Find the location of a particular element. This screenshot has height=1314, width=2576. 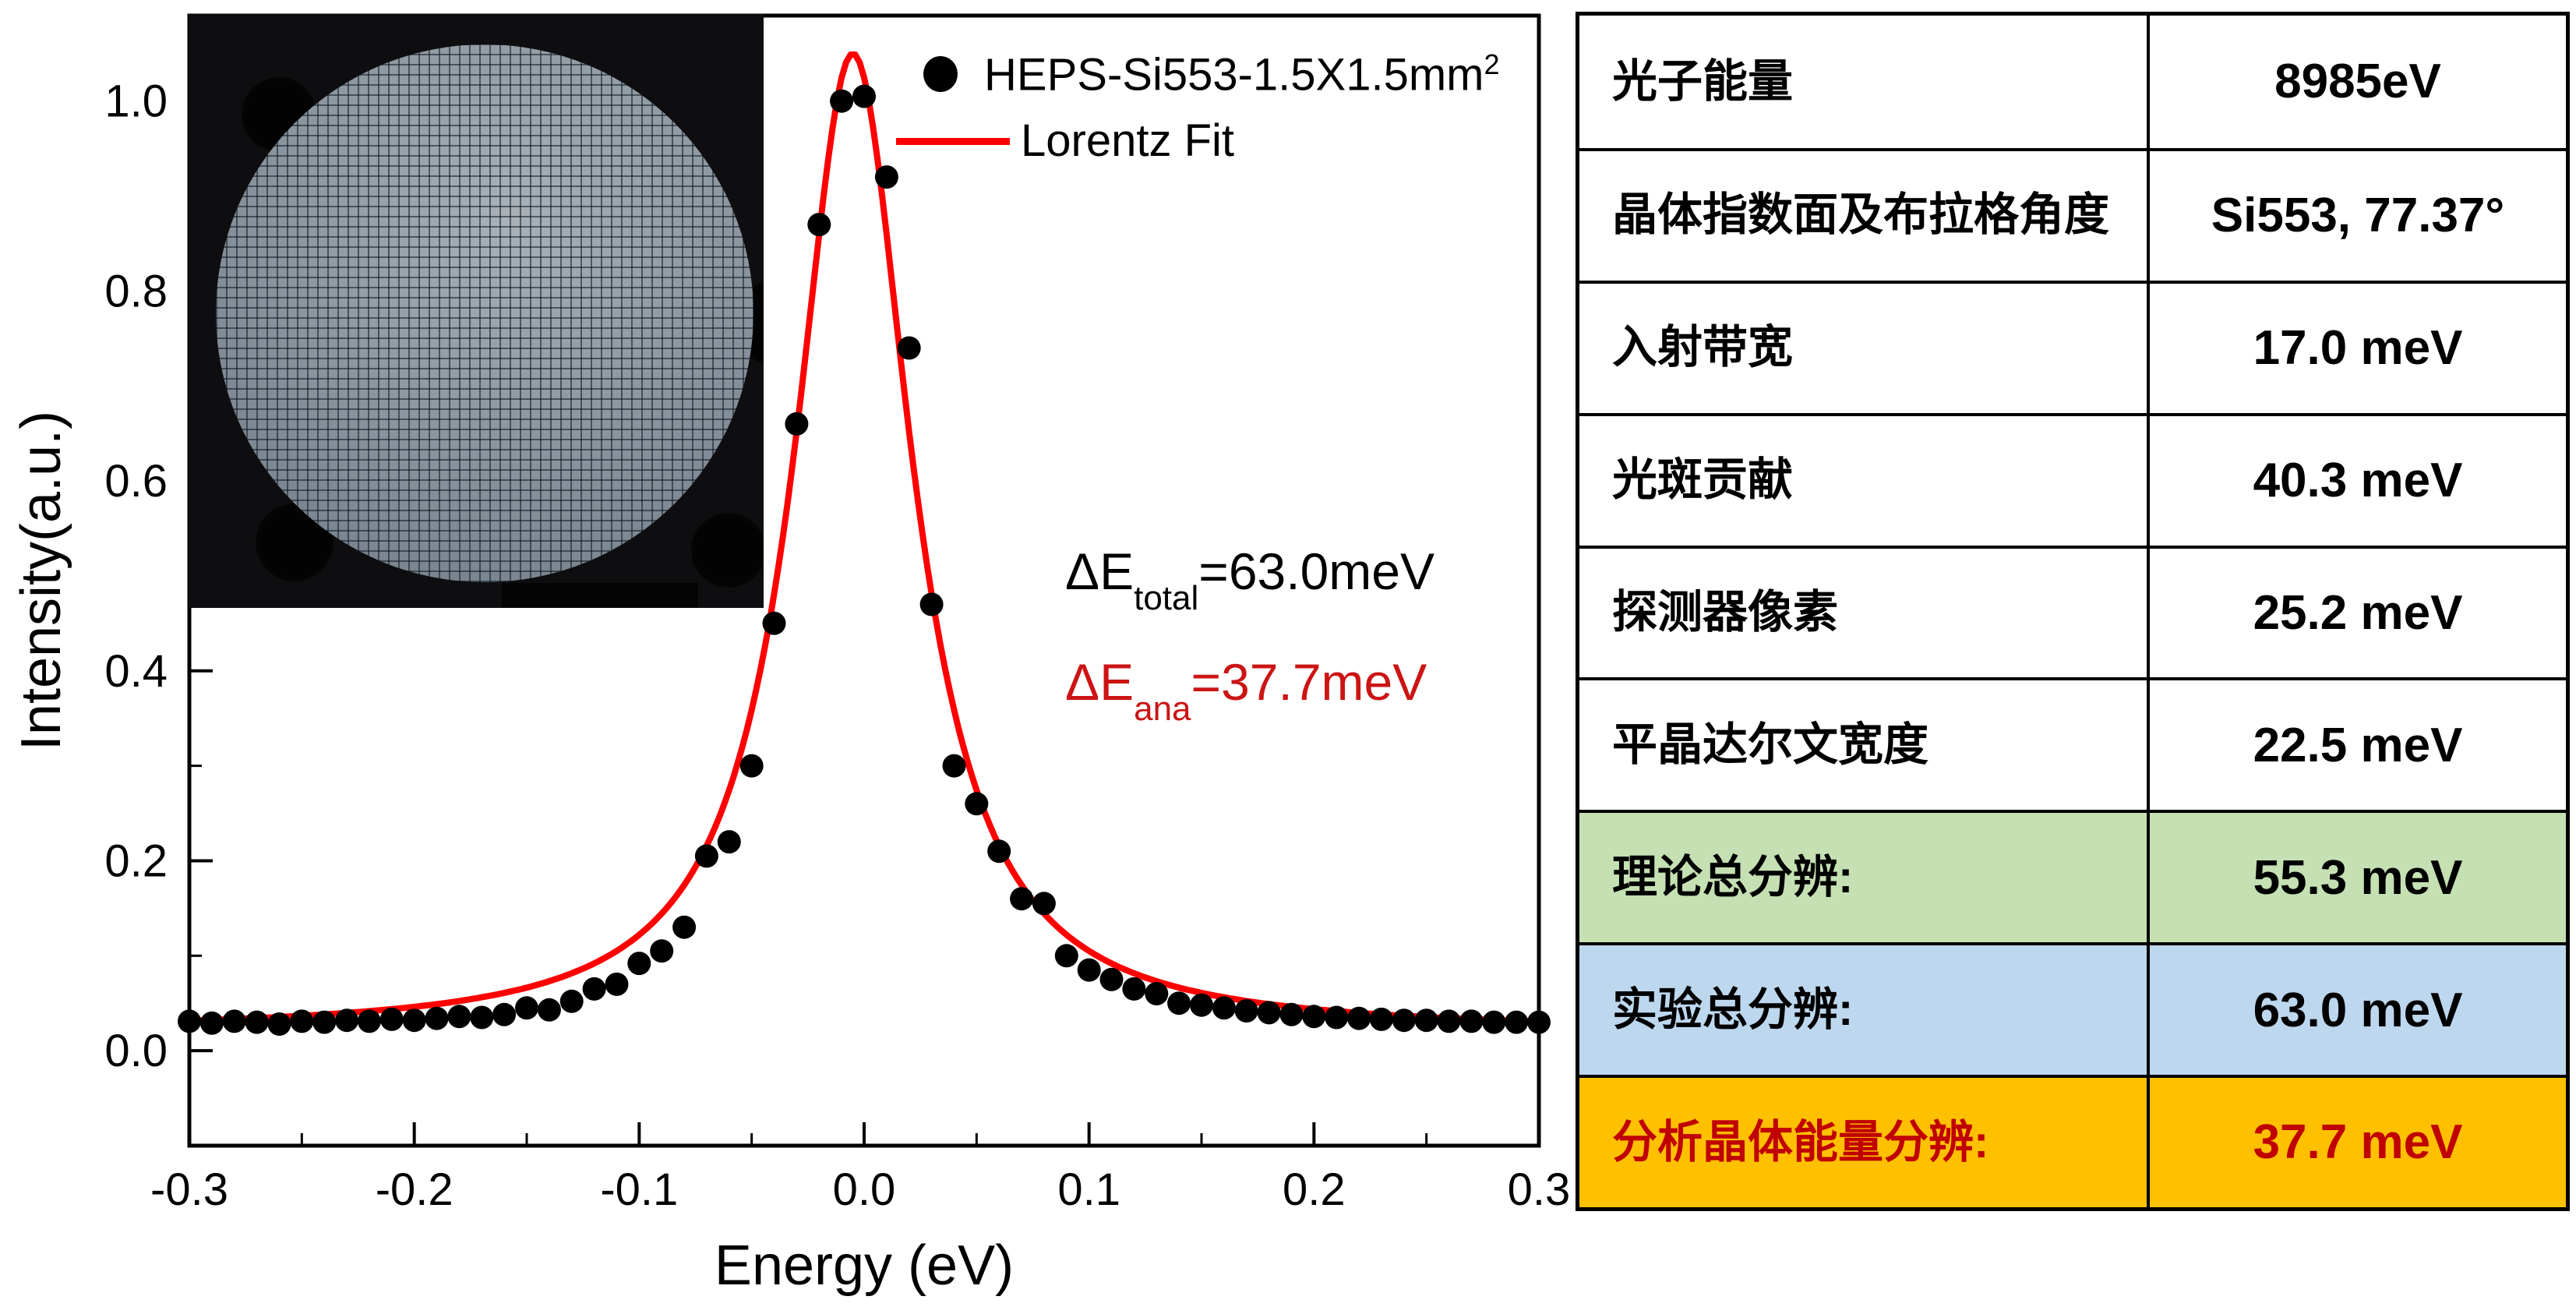

legend-entry-data: HEPS-Si553-1.5X1.5mm2 is located at coordinates (1211, 74).